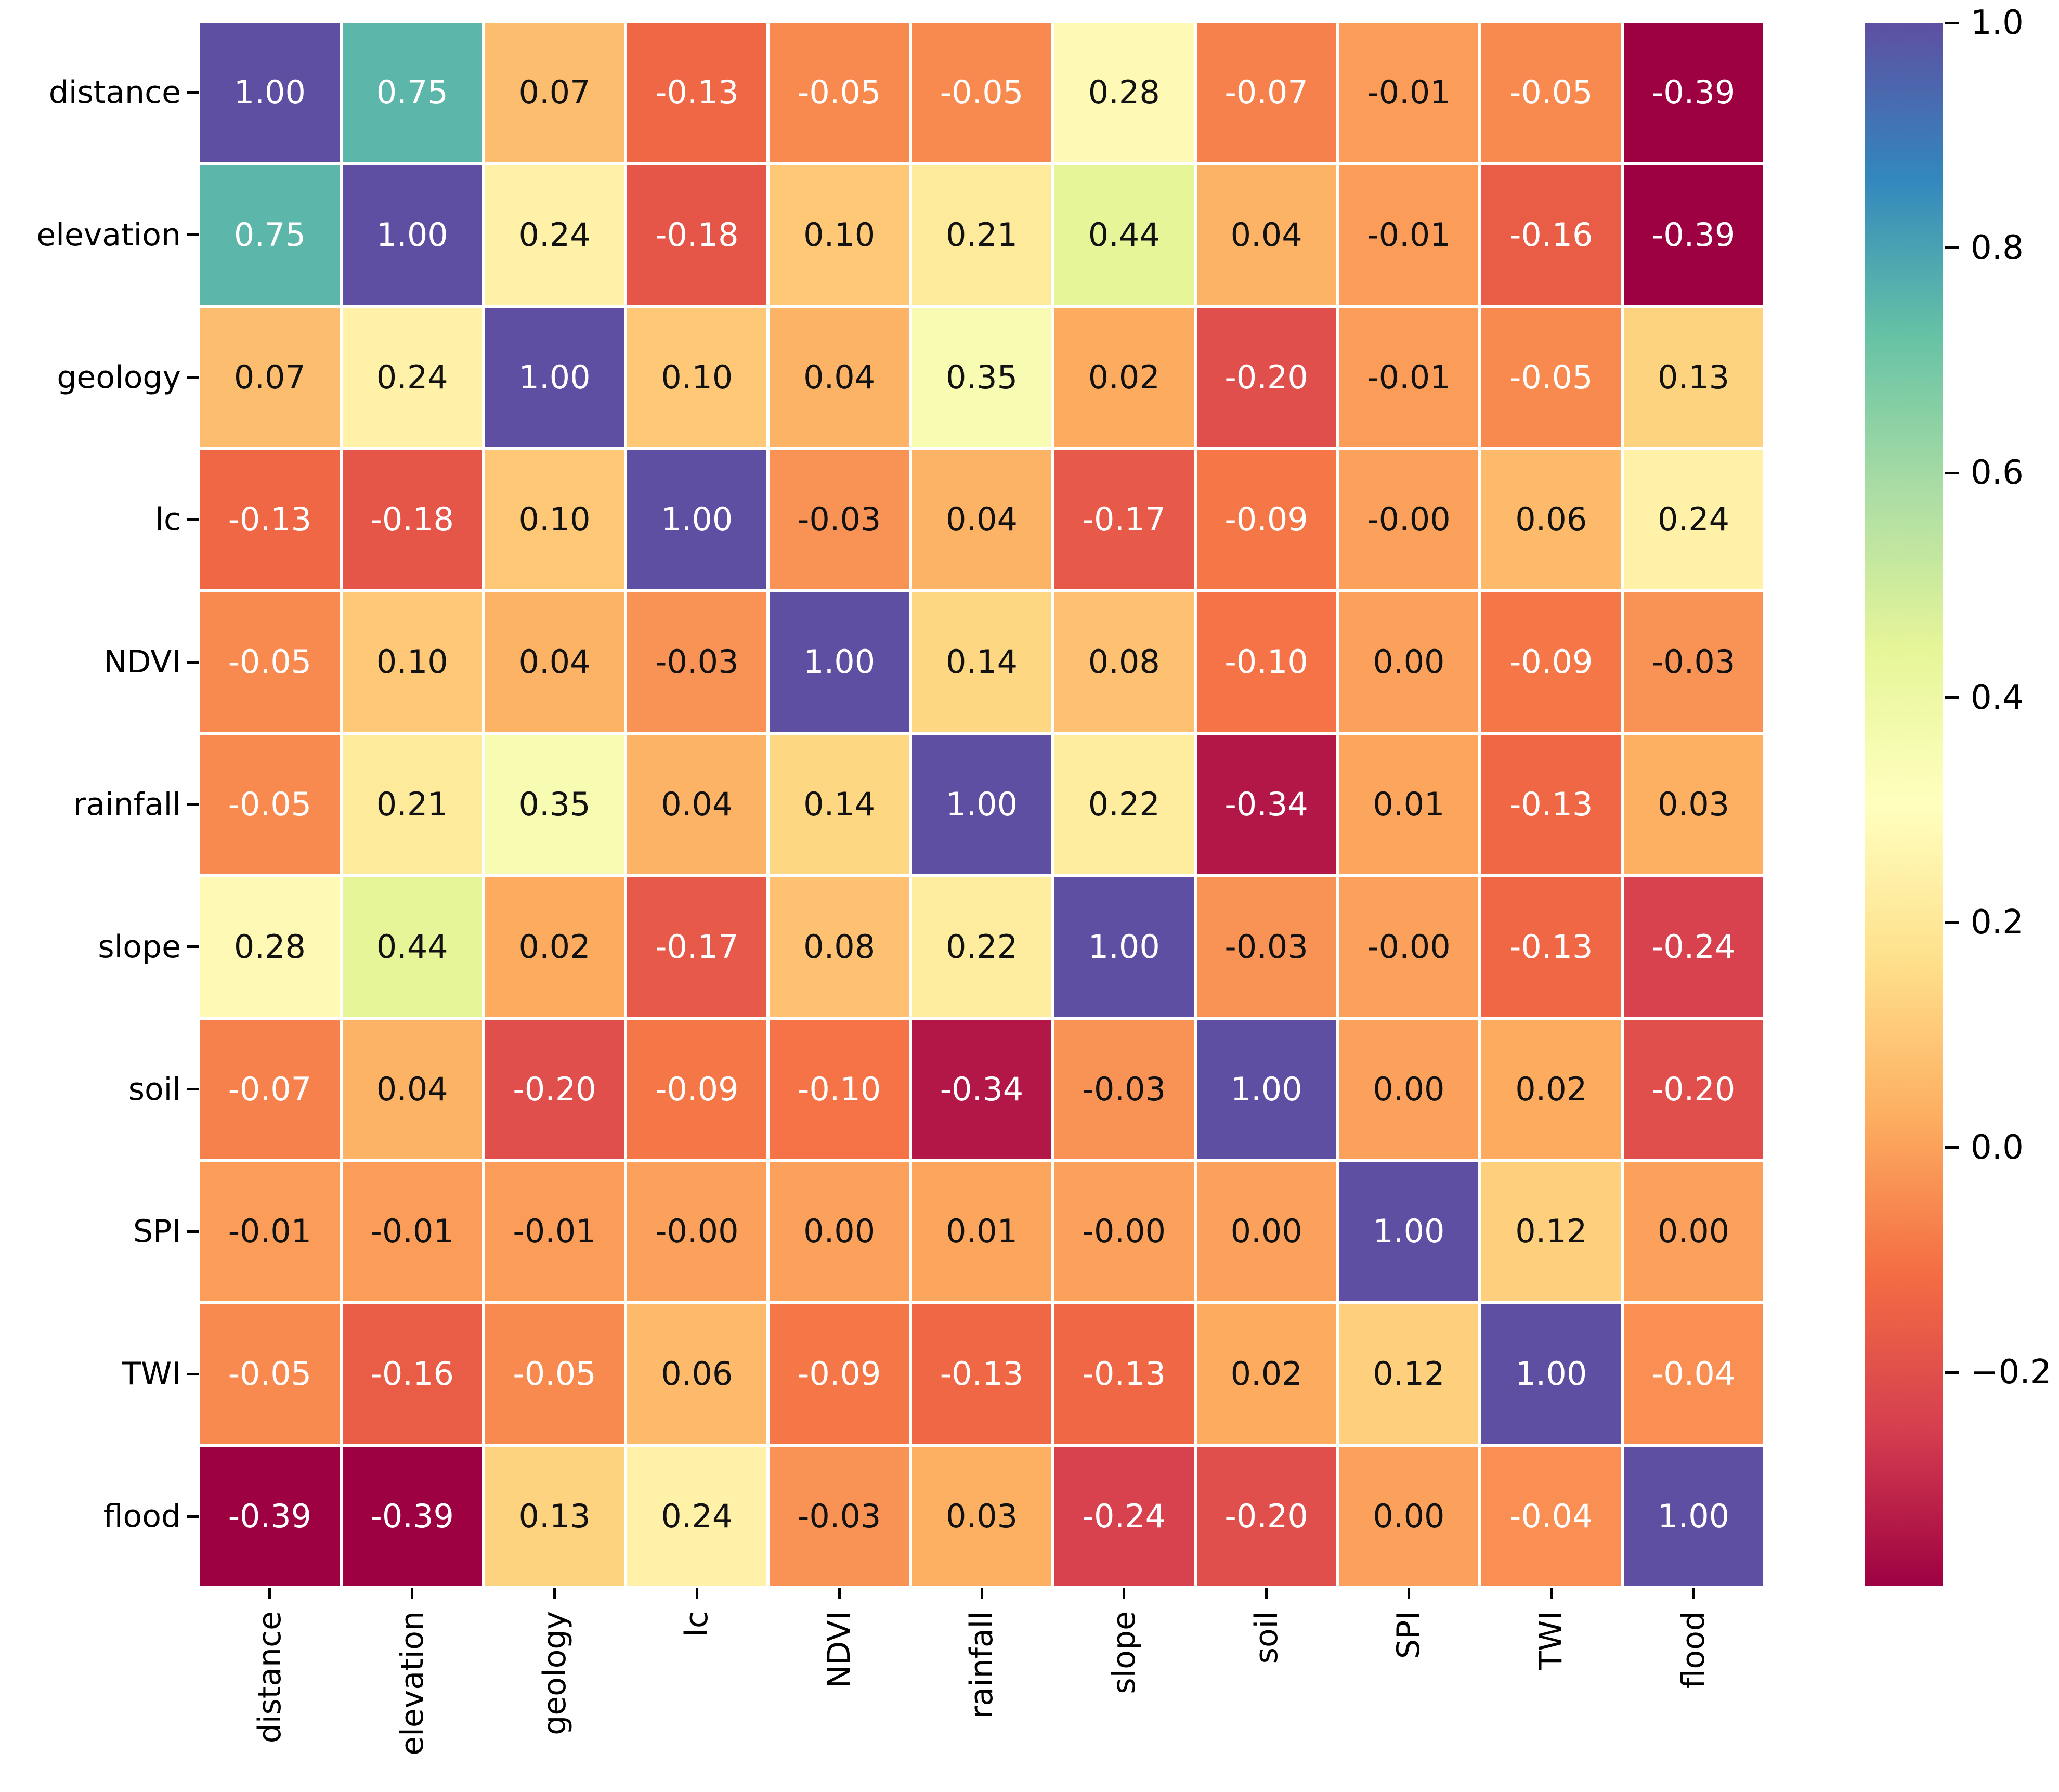 The width and height of the screenshot is (2059, 1792). Describe the element at coordinates (839, 520) in the screenshot. I see `heatmap-cell-lc-NDVI: -0.03` at that location.